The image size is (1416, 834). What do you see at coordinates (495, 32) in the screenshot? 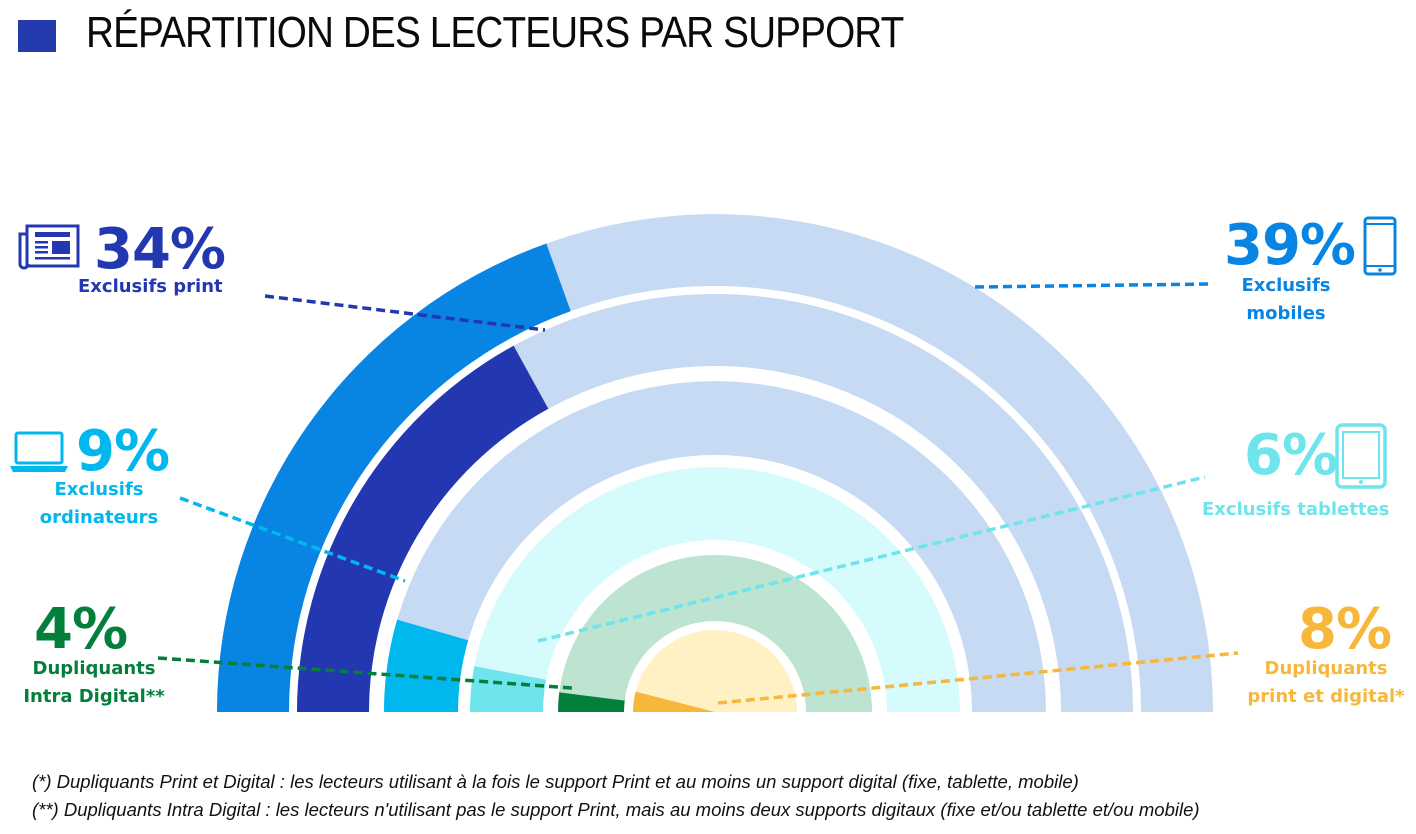
I see `page-title: RÉPARTITION DES LECTEURS PAR SUPPORT` at bounding box center [495, 32].